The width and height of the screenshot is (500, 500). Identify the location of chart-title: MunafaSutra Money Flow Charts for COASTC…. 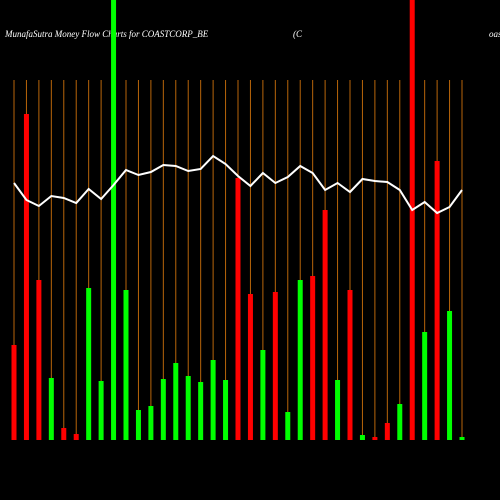
(106, 34).